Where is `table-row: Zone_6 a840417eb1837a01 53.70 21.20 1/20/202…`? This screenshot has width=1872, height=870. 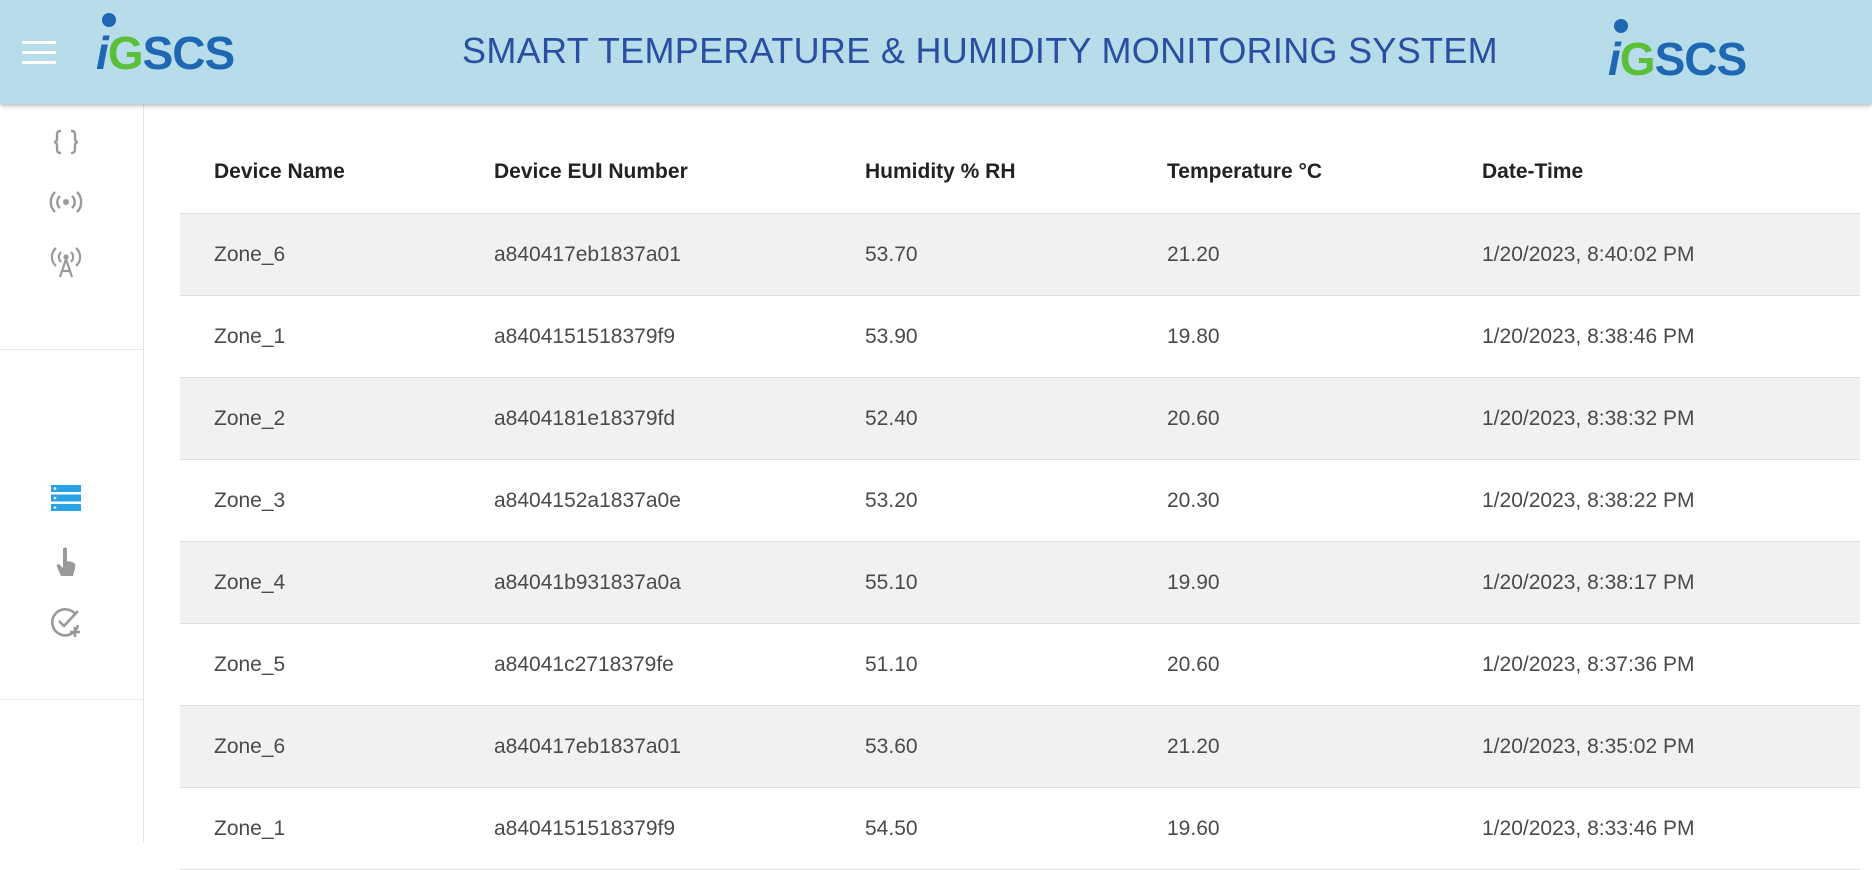 table-row: Zone_6 a840417eb1837a01 53.70 21.20 1/20/202… is located at coordinates (1020, 255).